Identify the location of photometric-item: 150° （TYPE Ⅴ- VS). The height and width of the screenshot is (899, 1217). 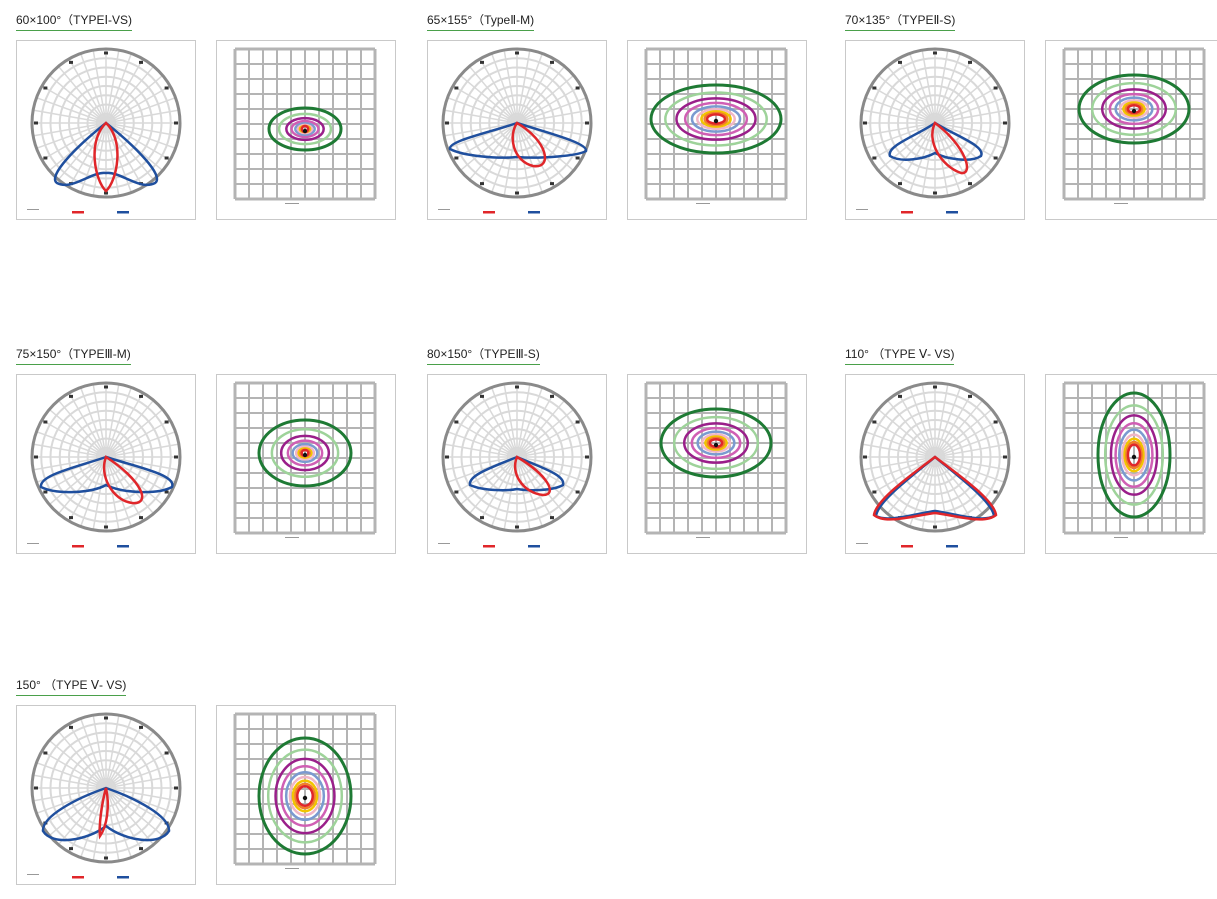
(216, 788).